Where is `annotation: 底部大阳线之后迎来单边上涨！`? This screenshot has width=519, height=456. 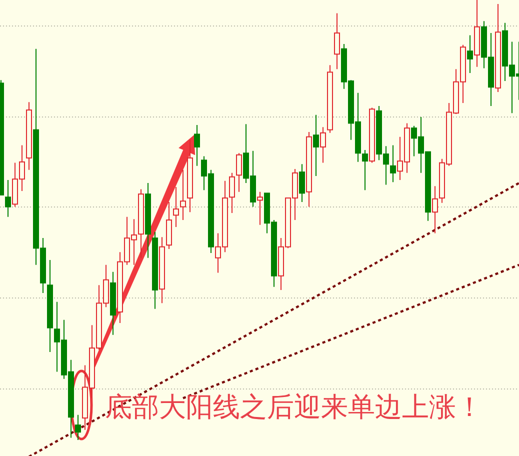 annotation: 底部大阳线之后迎来单边上涨！ is located at coordinates (294, 407).